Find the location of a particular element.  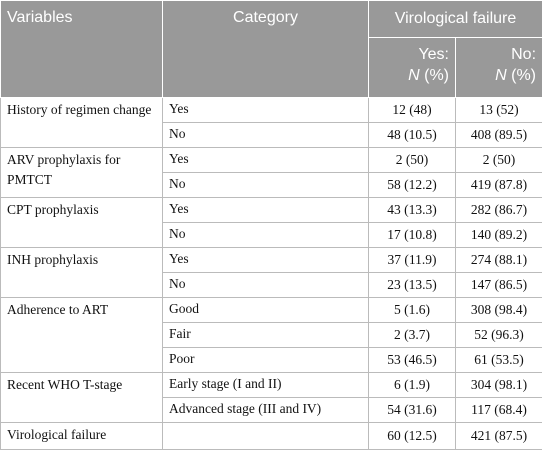

no-cell: 282 (86.7) is located at coordinates (499, 210).